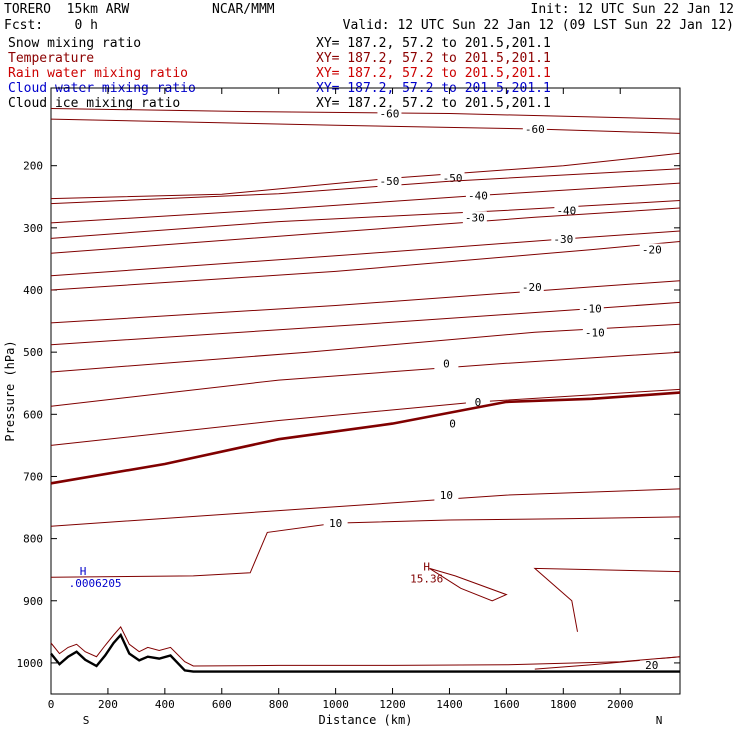  I want to click on y-tick-label: 1000, so click(30, 663).